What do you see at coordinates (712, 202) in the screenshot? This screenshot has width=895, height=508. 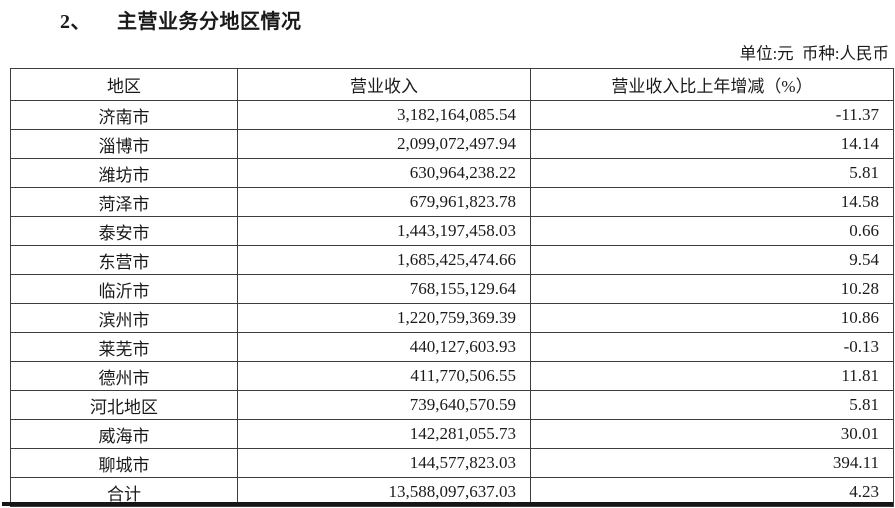 I see `revenue-change-cell: 14.58` at bounding box center [712, 202].